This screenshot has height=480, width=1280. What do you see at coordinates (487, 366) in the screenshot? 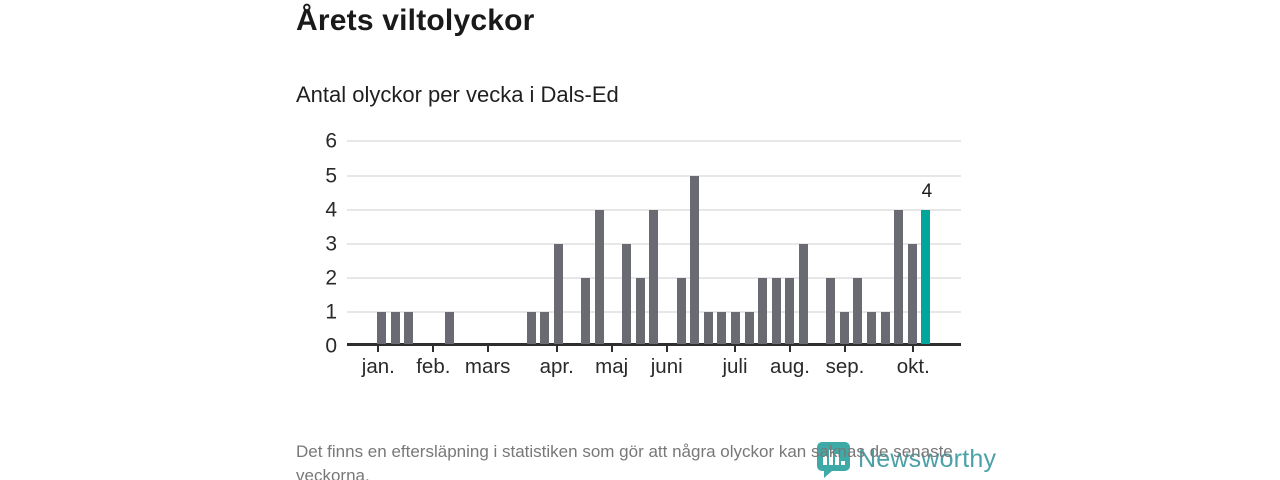
I see `month-label: mars` at bounding box center [487, 366].